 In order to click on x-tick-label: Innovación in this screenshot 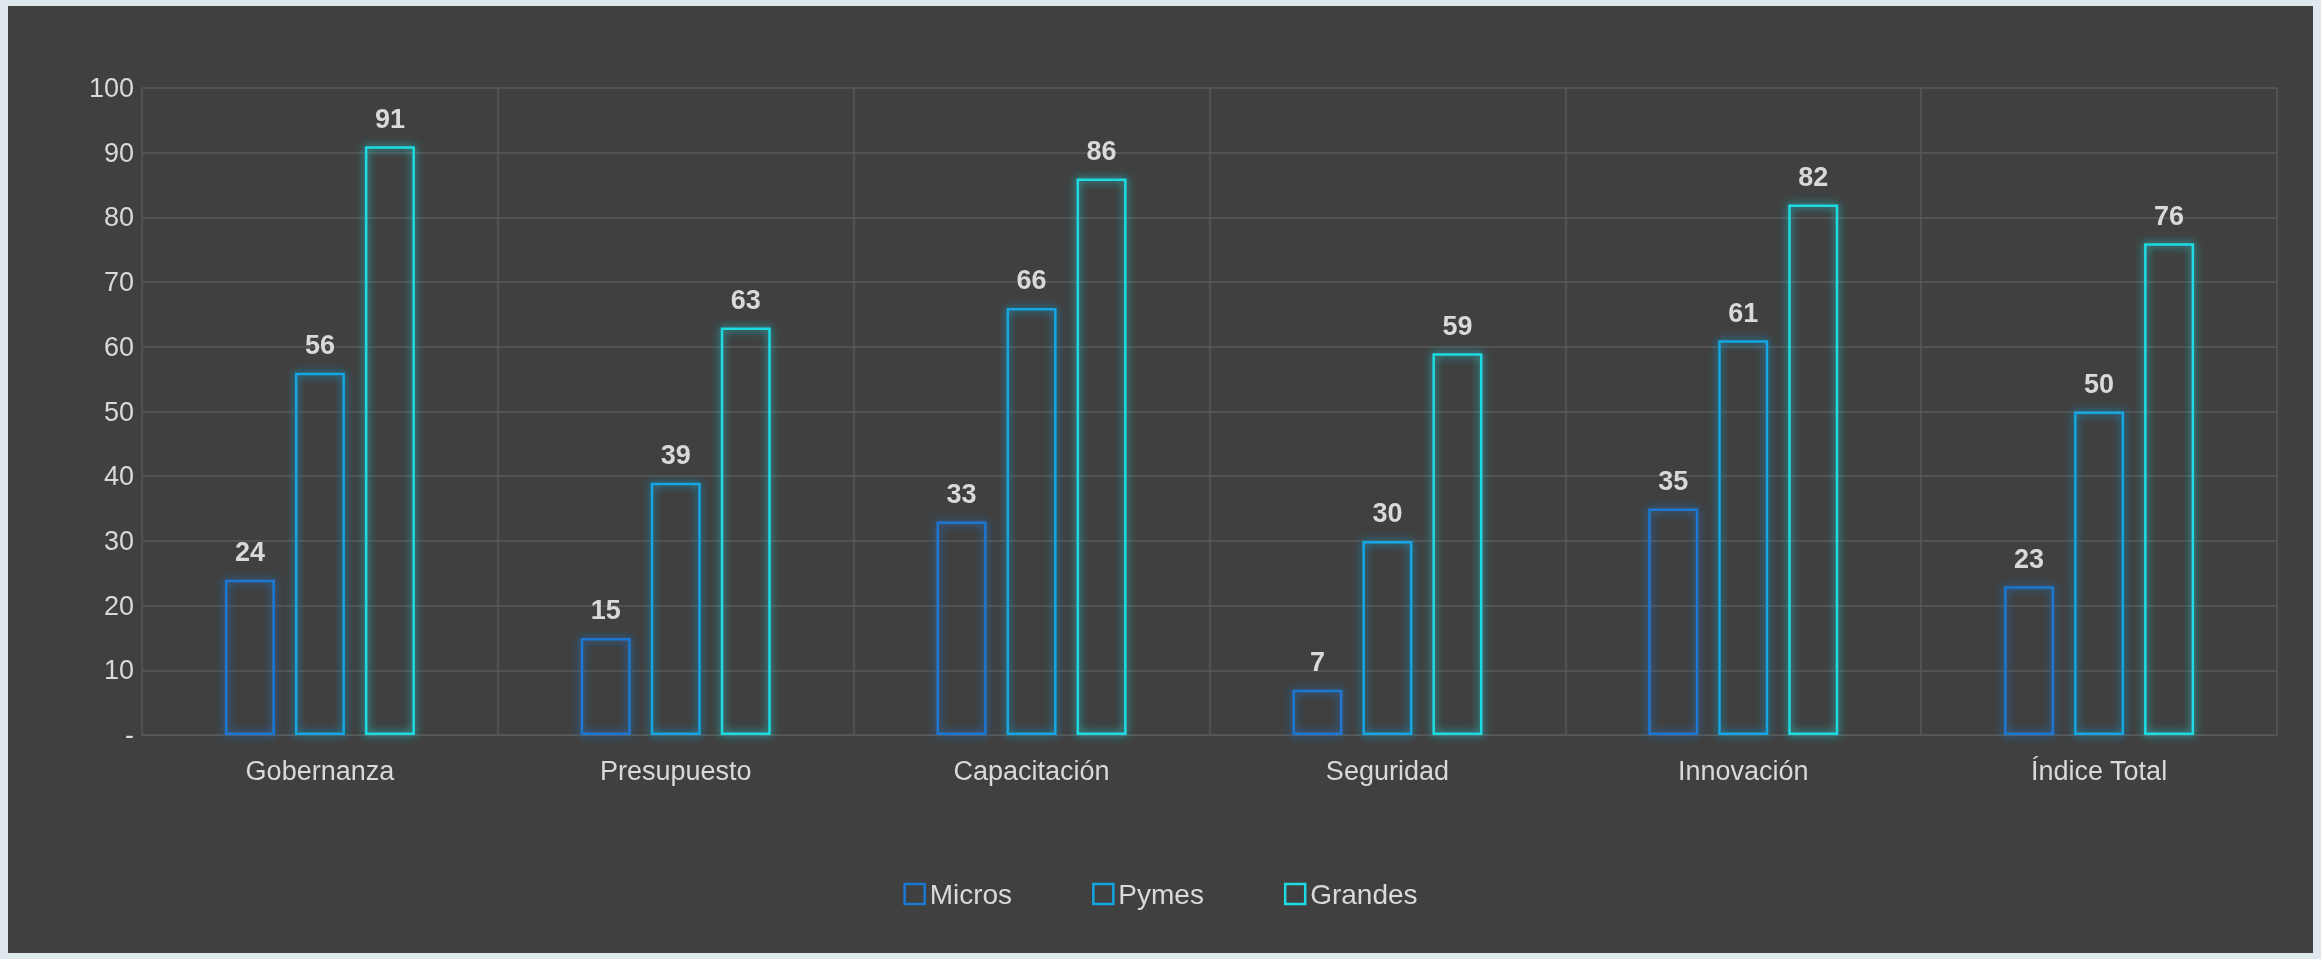, I will do `click(1743, 770)`.